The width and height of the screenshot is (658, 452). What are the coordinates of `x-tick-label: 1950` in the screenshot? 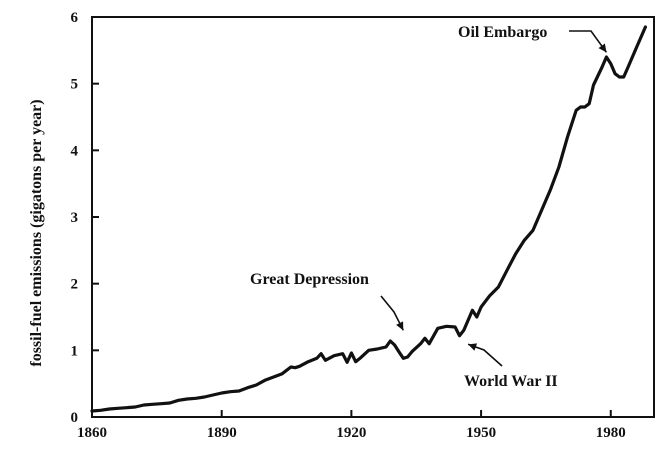 It's located at (481, 433).